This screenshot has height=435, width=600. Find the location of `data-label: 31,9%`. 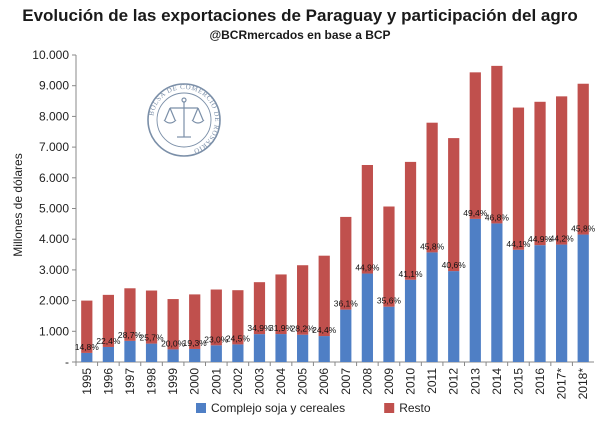

data-label: 31,9% is located at coordinates (281, 328).